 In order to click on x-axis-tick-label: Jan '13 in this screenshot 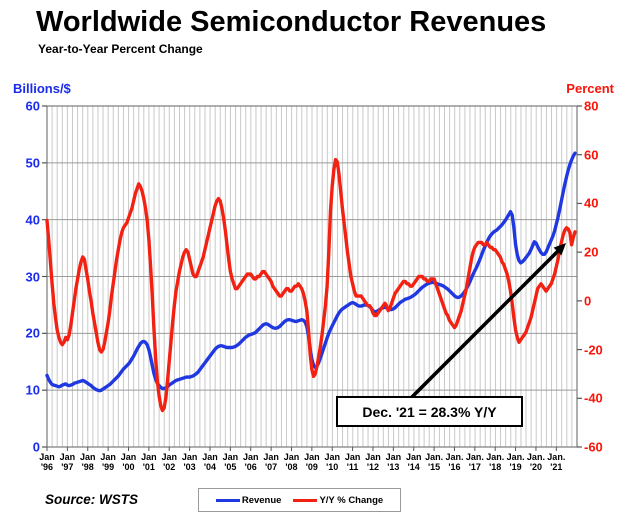, I will do `click(393, 462)`.